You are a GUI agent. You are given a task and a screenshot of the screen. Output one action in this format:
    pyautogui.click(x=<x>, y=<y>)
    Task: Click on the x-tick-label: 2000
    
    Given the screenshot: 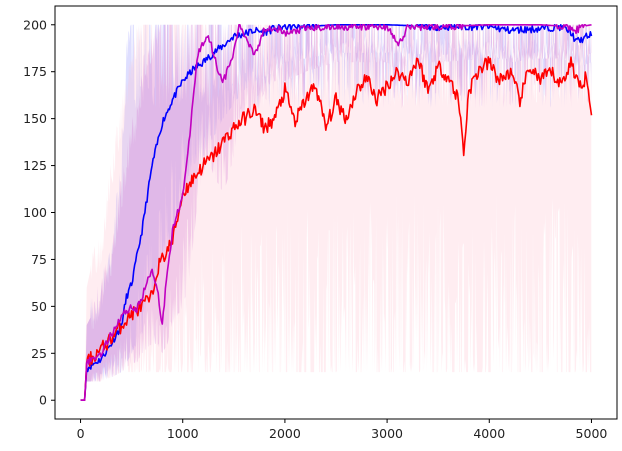 What is the action you would take?
    pyautogui.click(x=285, y=433)
    